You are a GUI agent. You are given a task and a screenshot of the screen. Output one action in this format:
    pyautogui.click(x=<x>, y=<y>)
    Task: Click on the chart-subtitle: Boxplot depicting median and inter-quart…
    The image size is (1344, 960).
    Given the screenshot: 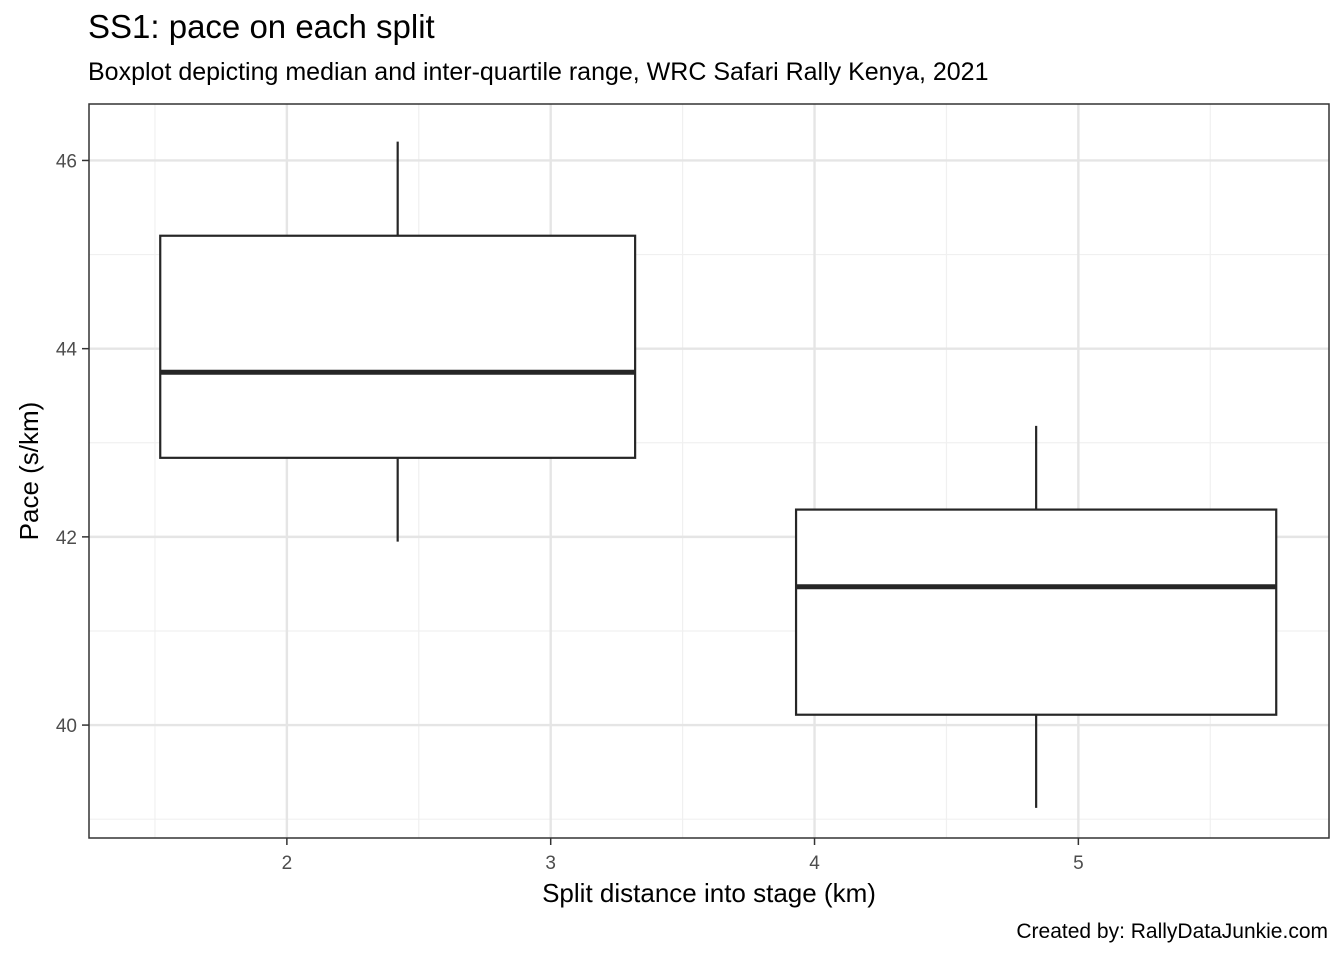 What is the action you would take?
    pyautogui.click(x=538, y=72)
    